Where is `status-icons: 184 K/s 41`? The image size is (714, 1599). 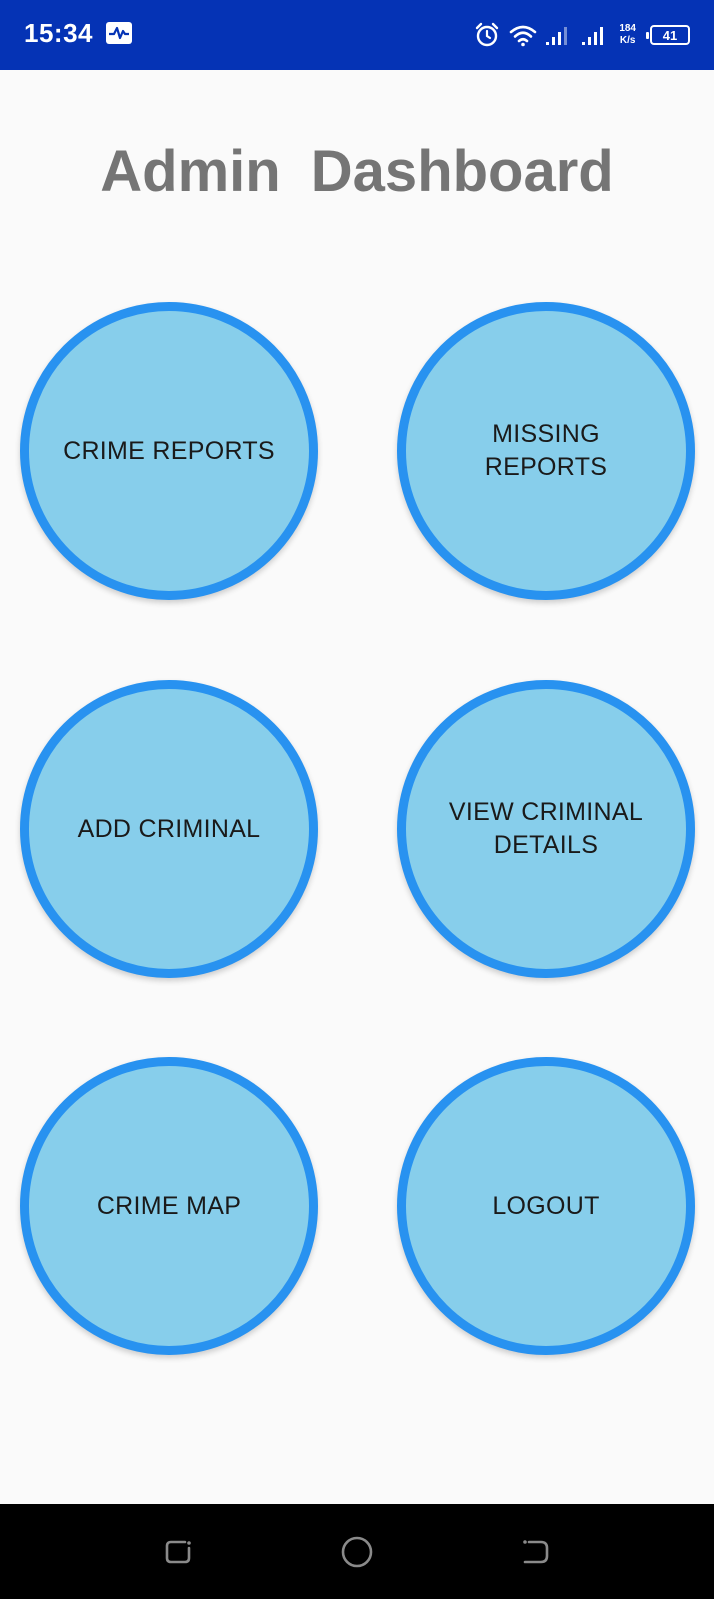
status-icons: 184 K/s 41 is located at coordinates (581, 35).